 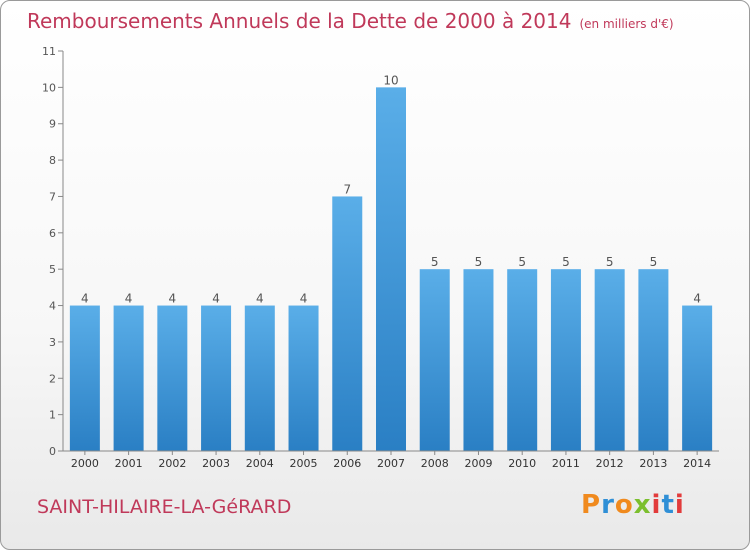 What do you see at coordinates (642, 505) in the screenshot?
I see `logo-letter: x` at bounding box center [642, 505].